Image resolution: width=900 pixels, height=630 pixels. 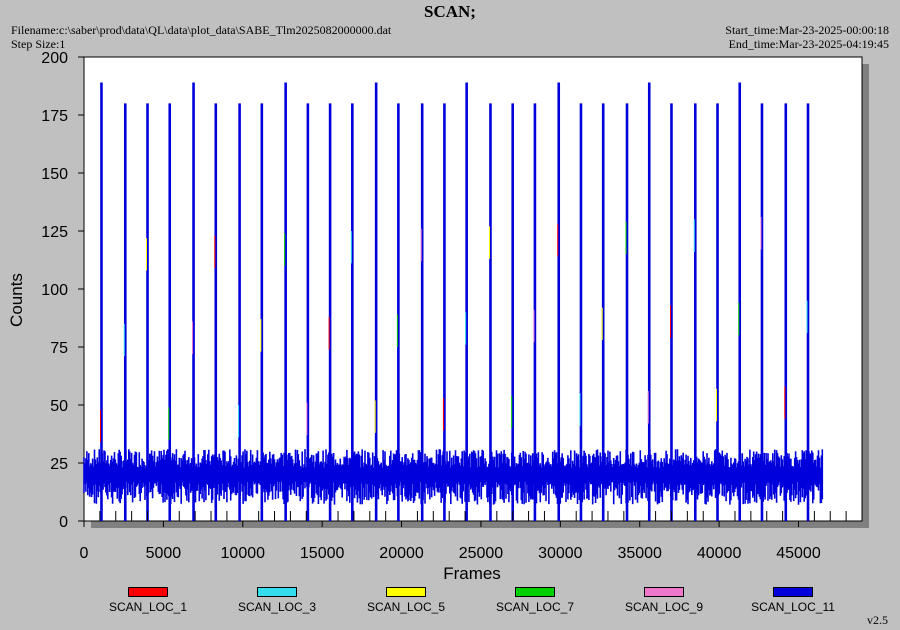 What do you see at coordinates (54, 116) in the screenshot?
I see `y-tick-label: 175` at bounding box center [54, 116].